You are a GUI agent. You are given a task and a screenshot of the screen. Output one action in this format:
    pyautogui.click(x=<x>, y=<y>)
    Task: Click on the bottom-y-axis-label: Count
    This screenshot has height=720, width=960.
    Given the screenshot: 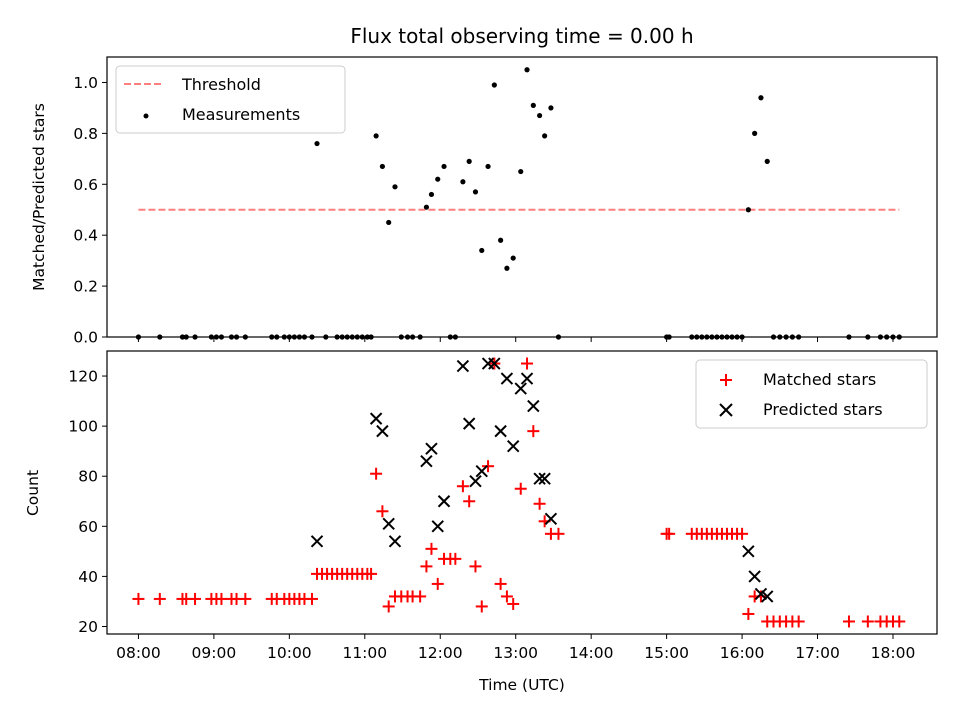 What is the action you would take?
    pyautogui.click(x=33, y=493)
    